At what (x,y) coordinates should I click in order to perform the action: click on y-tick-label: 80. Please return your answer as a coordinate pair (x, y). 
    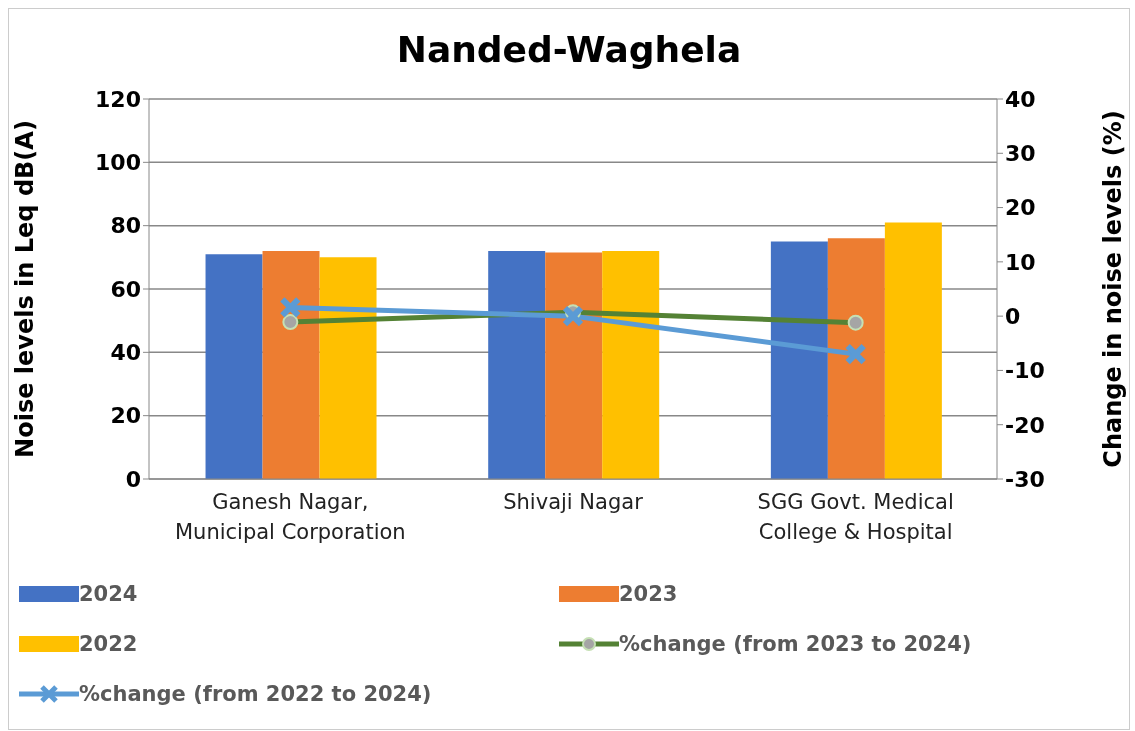
    Looking at the image, I should click on (125, 226).